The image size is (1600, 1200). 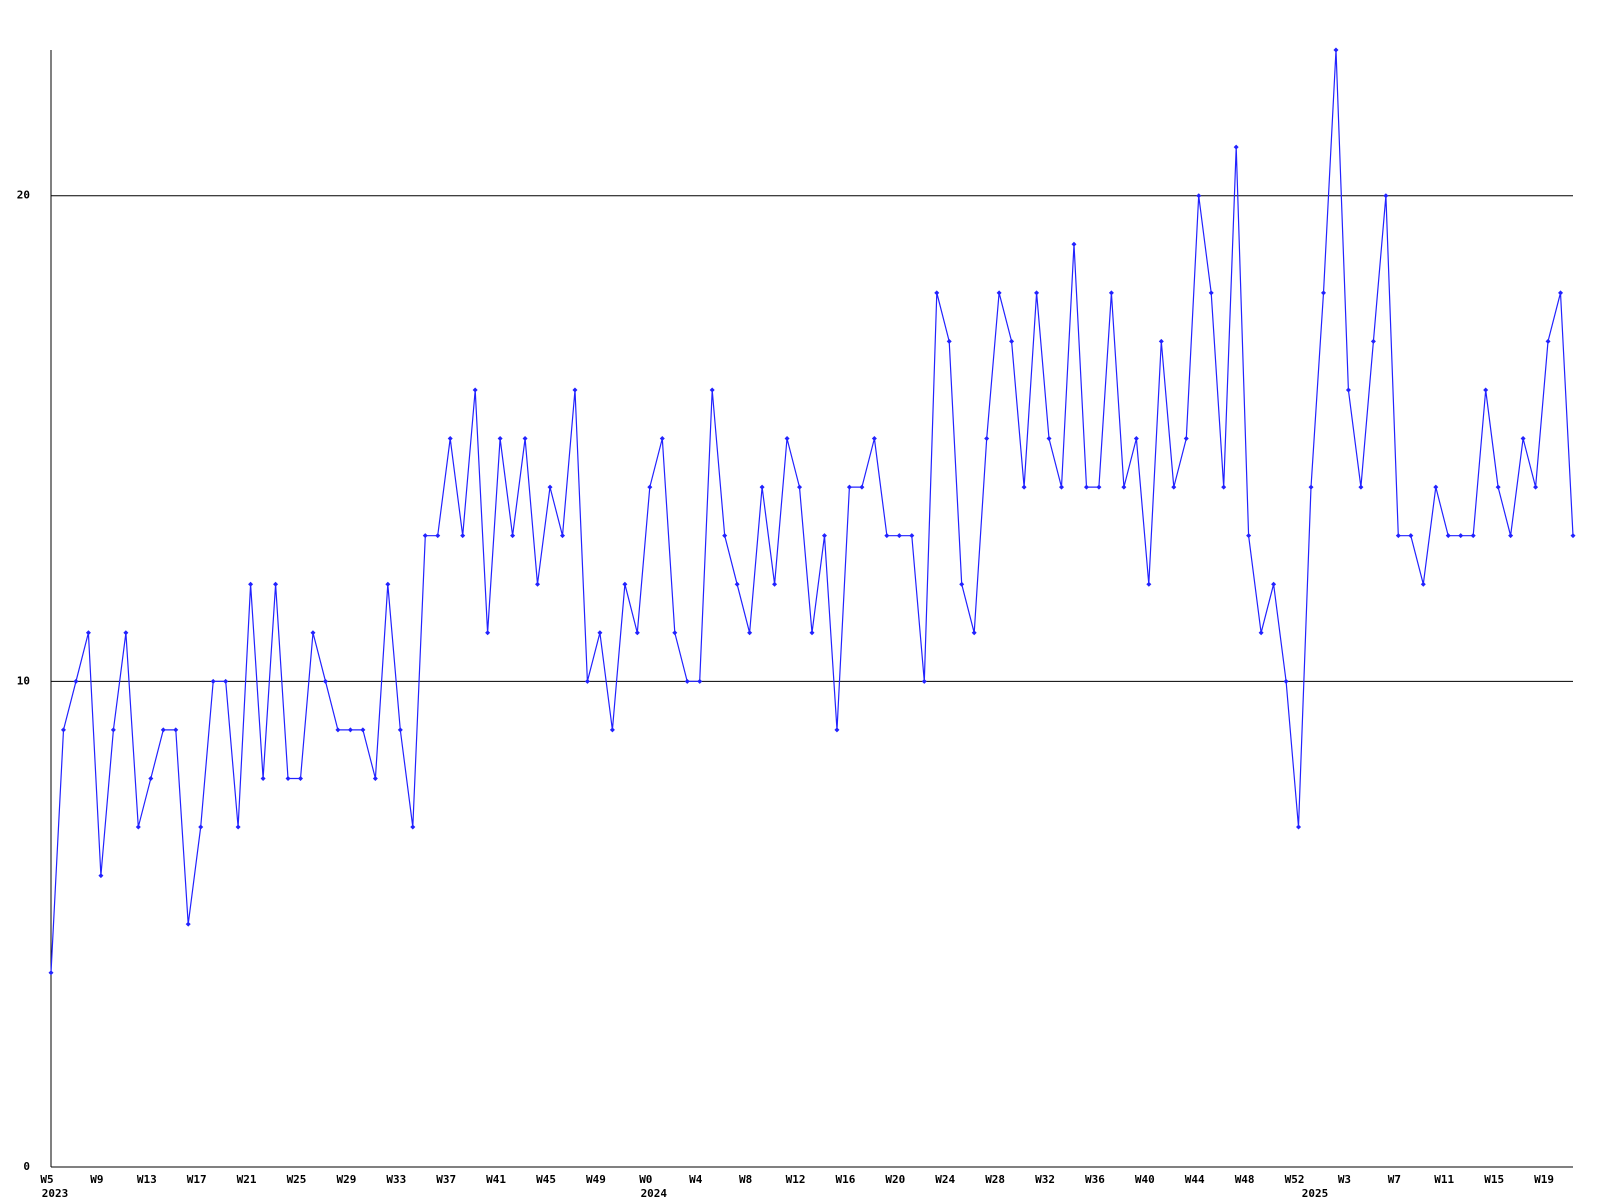 I want to click on x-tick-label: W28, so click(x=995, y=1179).